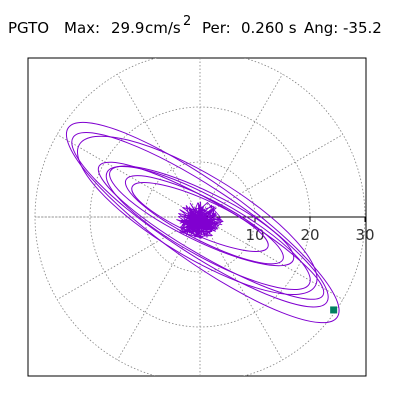 The height and width of the screenshot is (404, 400). Describe the element at coordinates (163, 28) in the screenshot. I see `max-unit: cm/s` at that location.